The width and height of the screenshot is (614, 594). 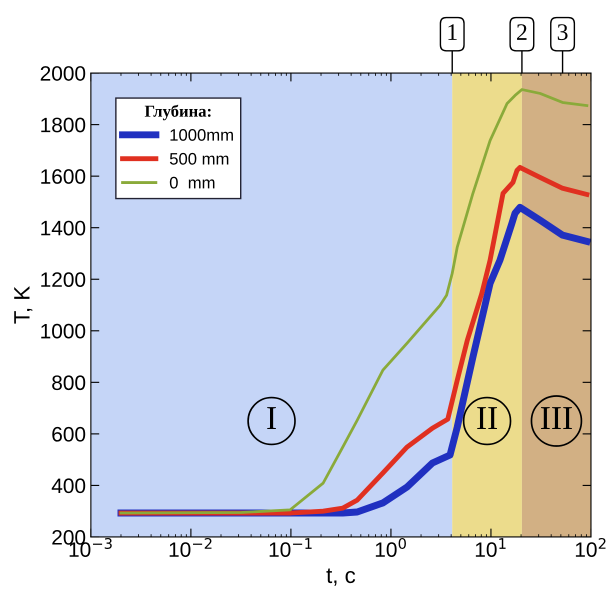 What do you see at coordinates (63, 331) in the screenshot?
I see `y-tick-label: 1000` at bounding box center [63, 331].